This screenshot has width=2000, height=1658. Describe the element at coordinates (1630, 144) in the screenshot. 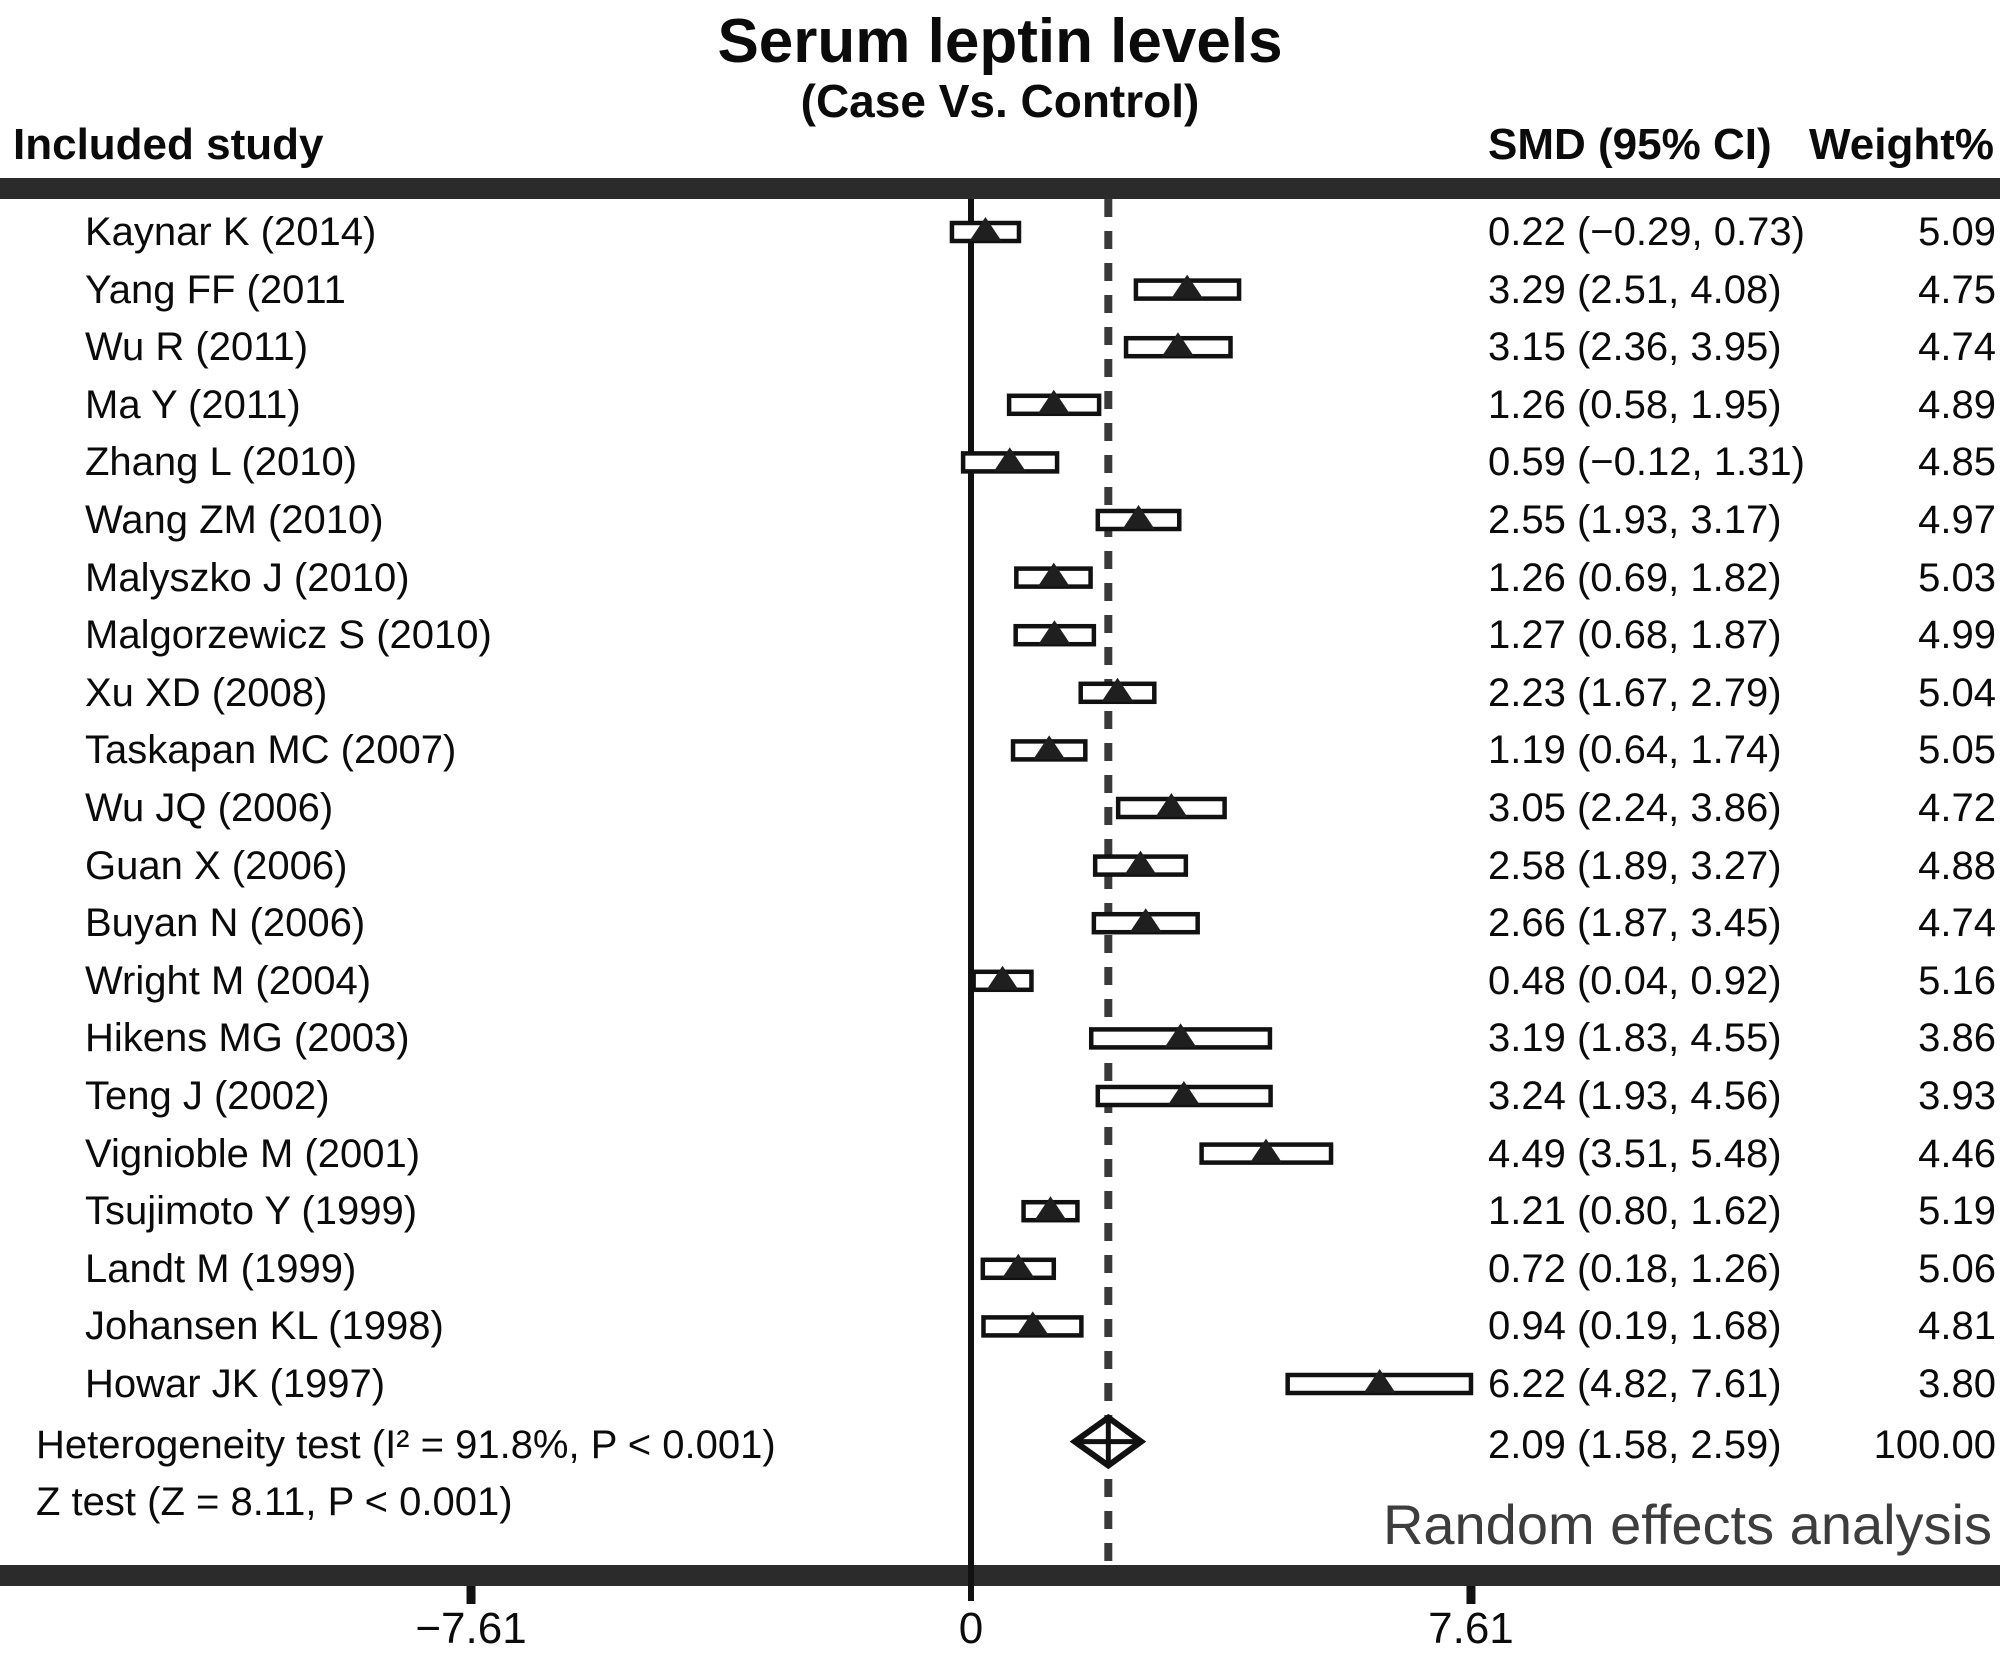

I see `column-header-smd-ci: SMD (95% CI)` at that location.